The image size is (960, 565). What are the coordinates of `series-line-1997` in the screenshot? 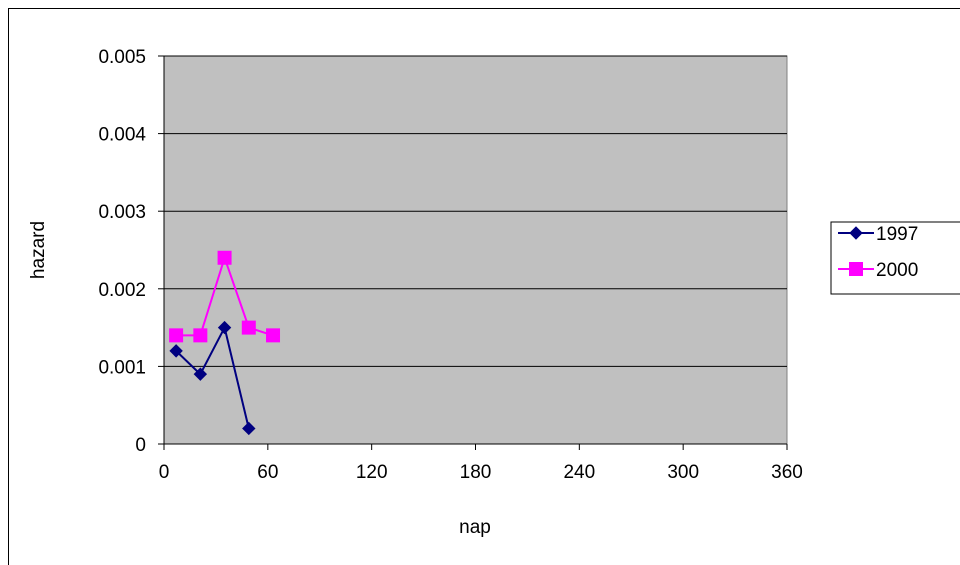 It's located at (212, 376).